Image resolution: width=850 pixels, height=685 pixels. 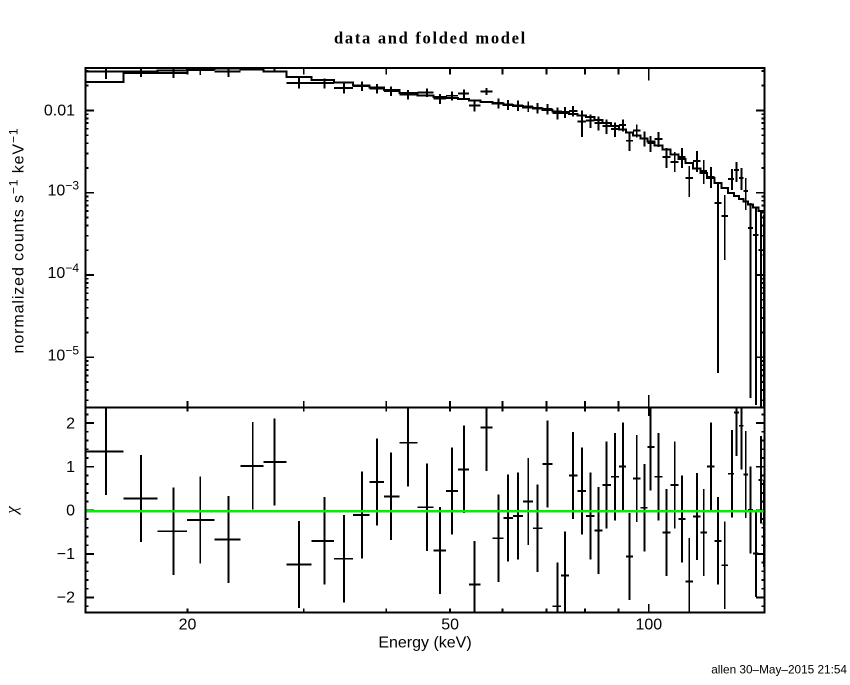 I want to click on svg-text: 0.01, so click(x=59, y=111).